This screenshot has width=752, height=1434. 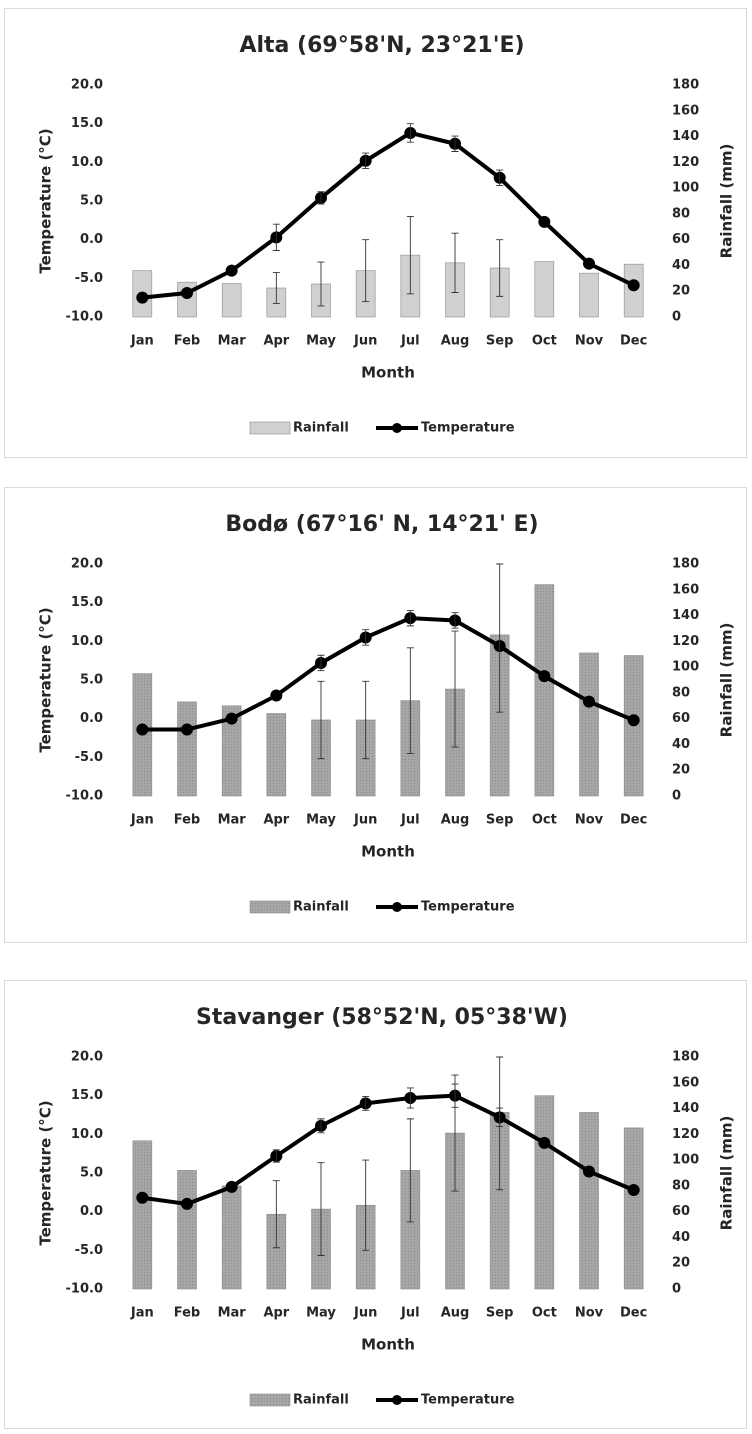 What do you see at coordinates (455, 1313) in the screenshot?
I see `x-tick-label: Aug` at bounding box center [455, 1313].